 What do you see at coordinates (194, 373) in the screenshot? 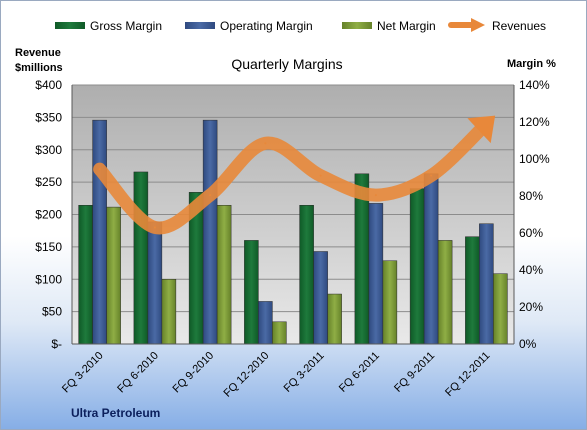
I see `x-tick-label: FQ 9-2010` at bounding box center [194, 373].